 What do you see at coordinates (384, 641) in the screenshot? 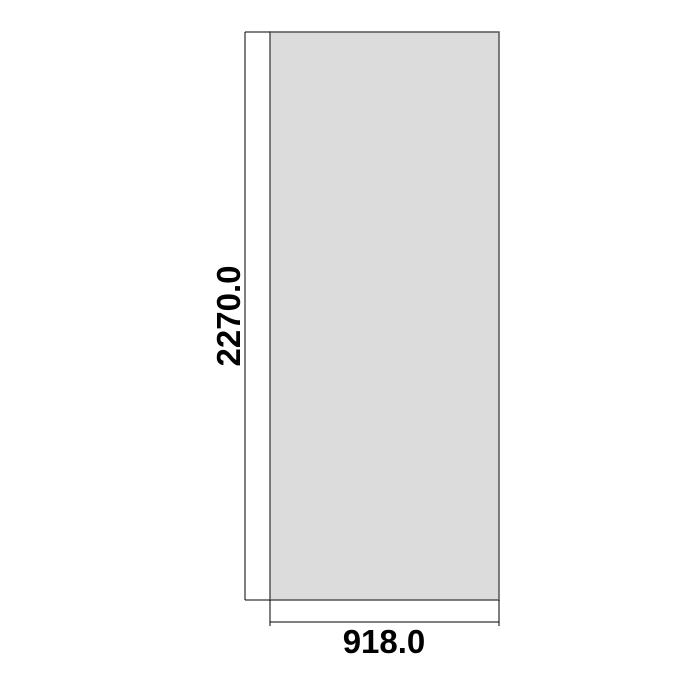
I see `width-dimension-label: 918.0` at bounding box center [384, 641].